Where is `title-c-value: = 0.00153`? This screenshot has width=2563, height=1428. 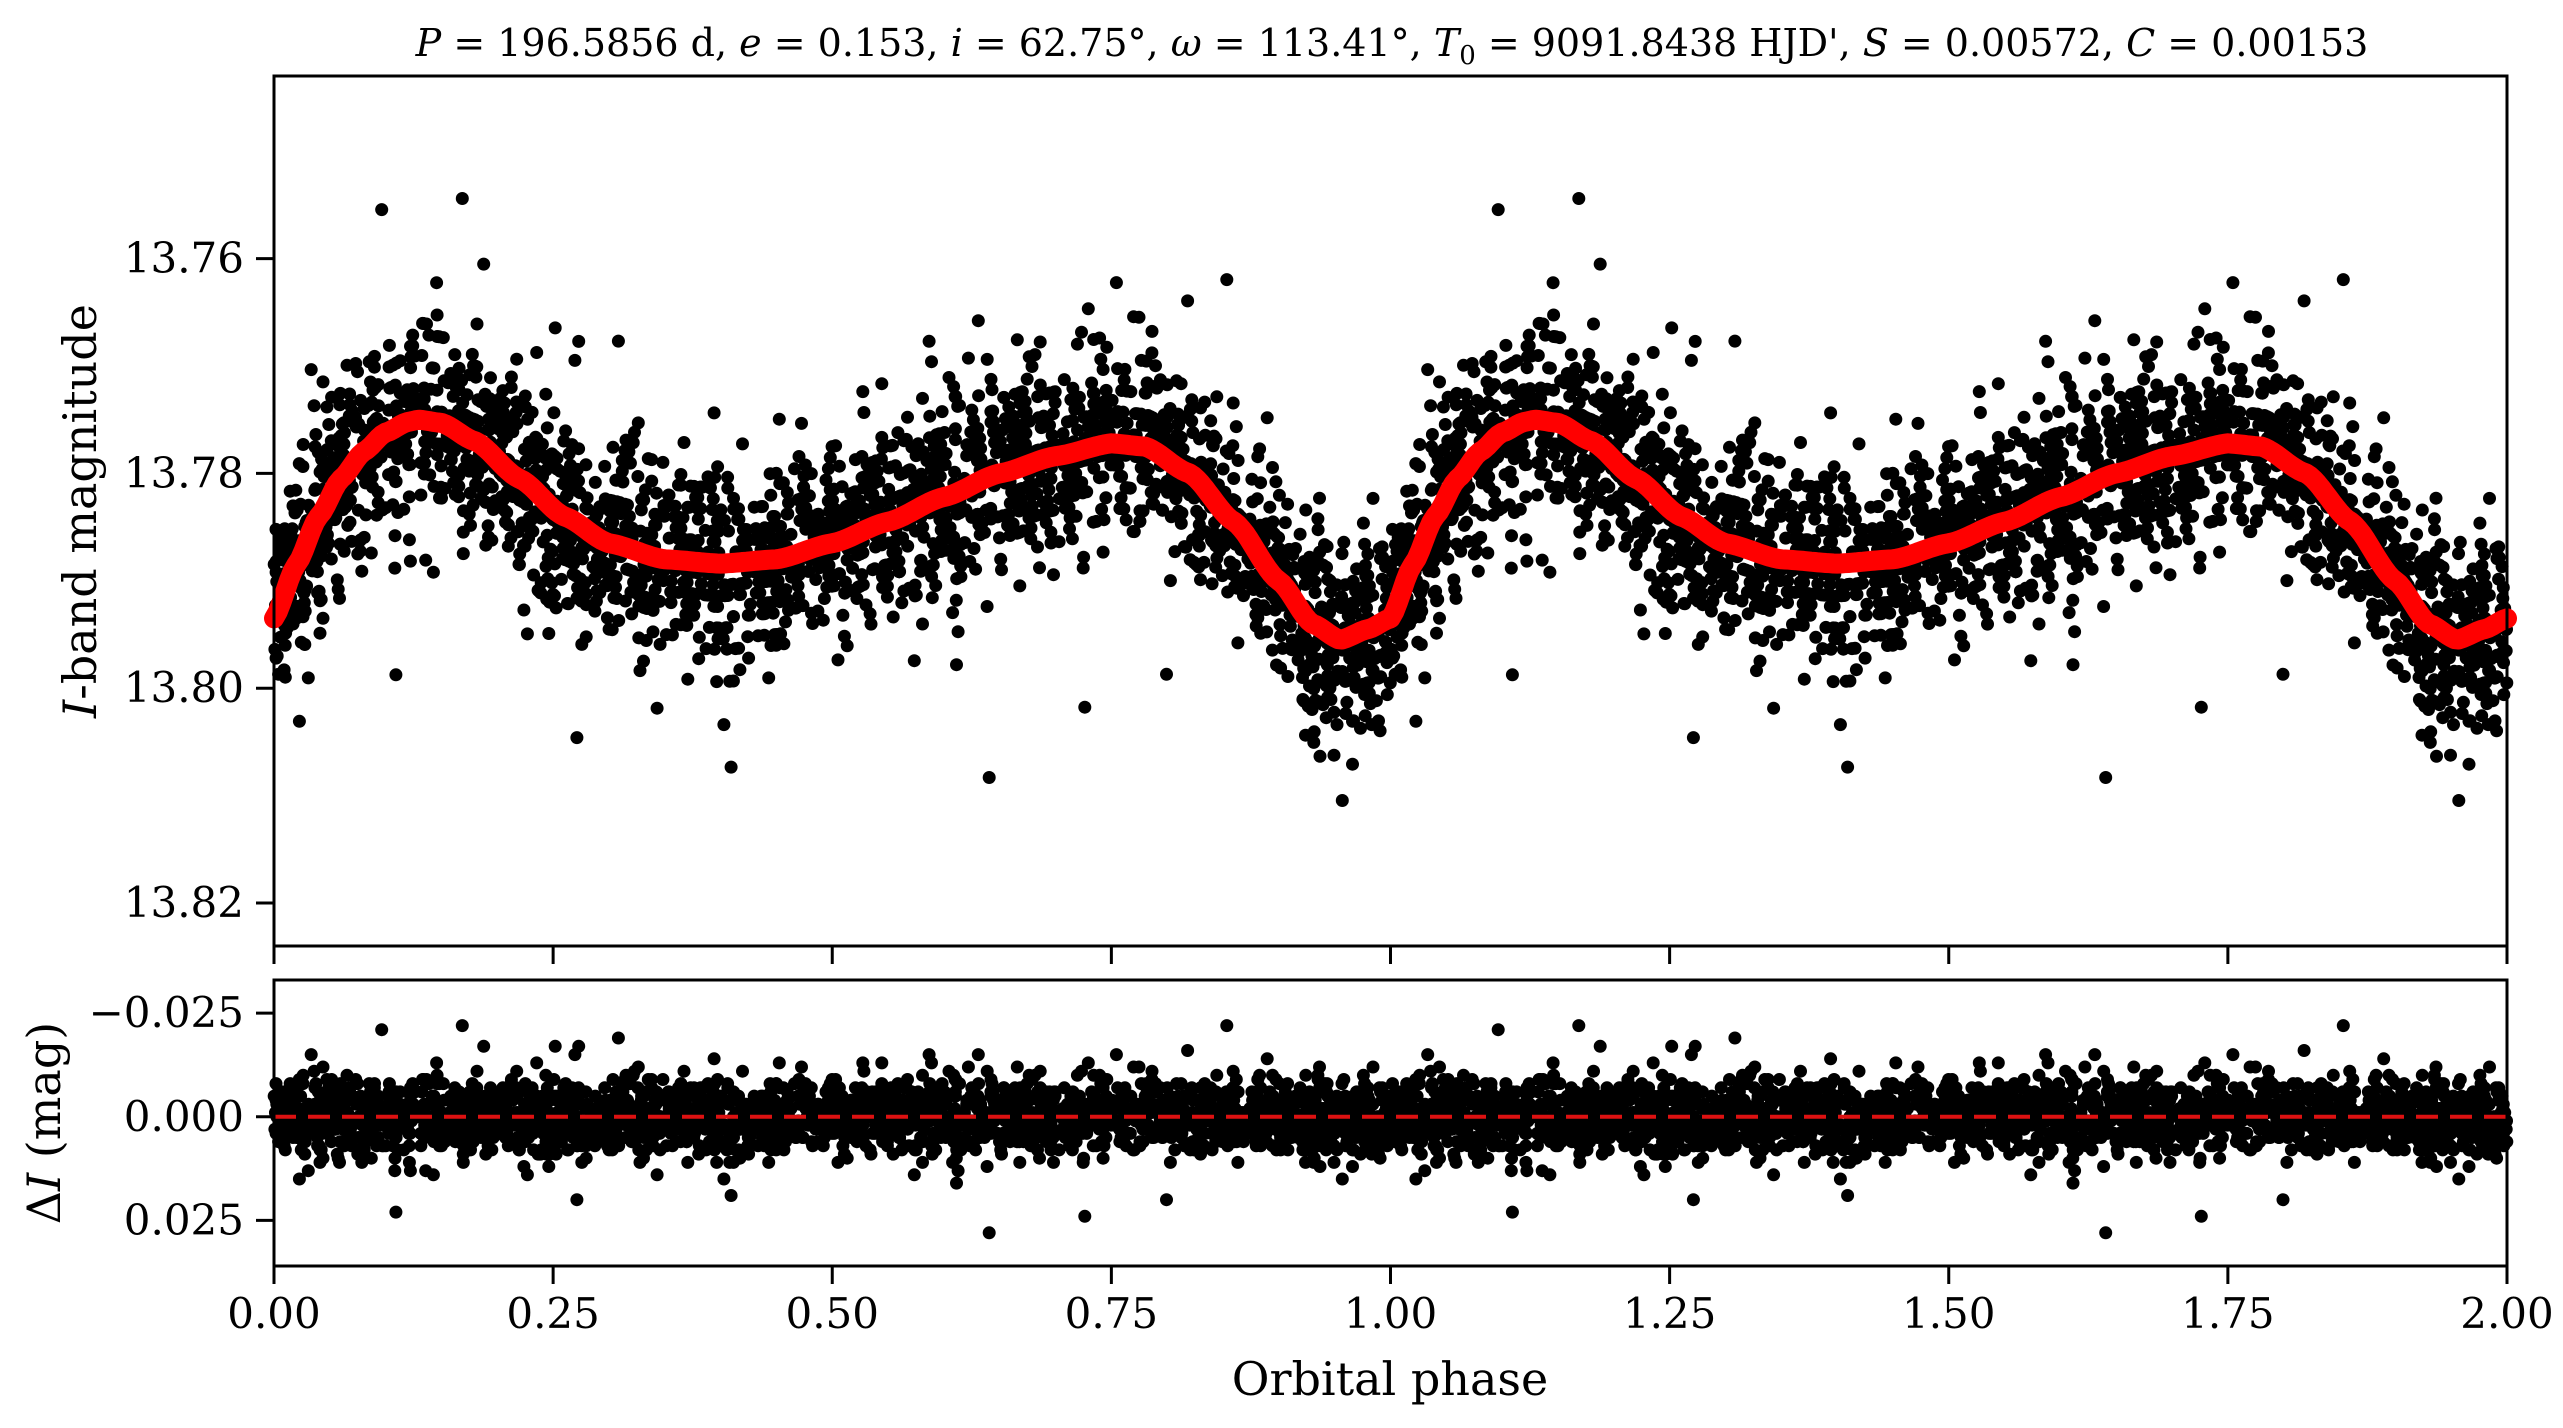 title-c-value: = 0.00153 is located at coordinates (2261, 43).